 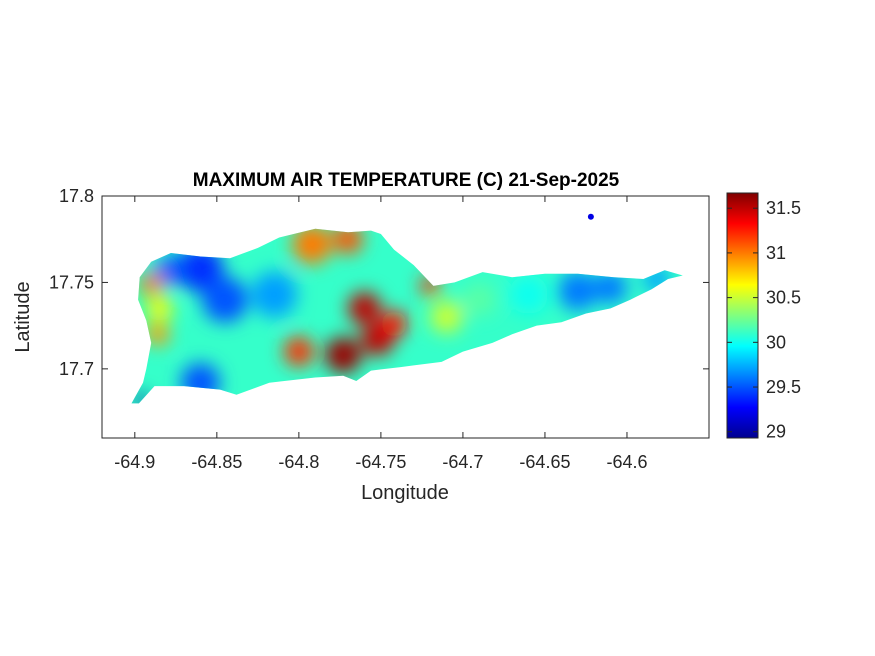 What do you see at coordinates (76, 369) in the screenshot?
I see `y-tick-label: 17.7` at bounding box center [76, 369].